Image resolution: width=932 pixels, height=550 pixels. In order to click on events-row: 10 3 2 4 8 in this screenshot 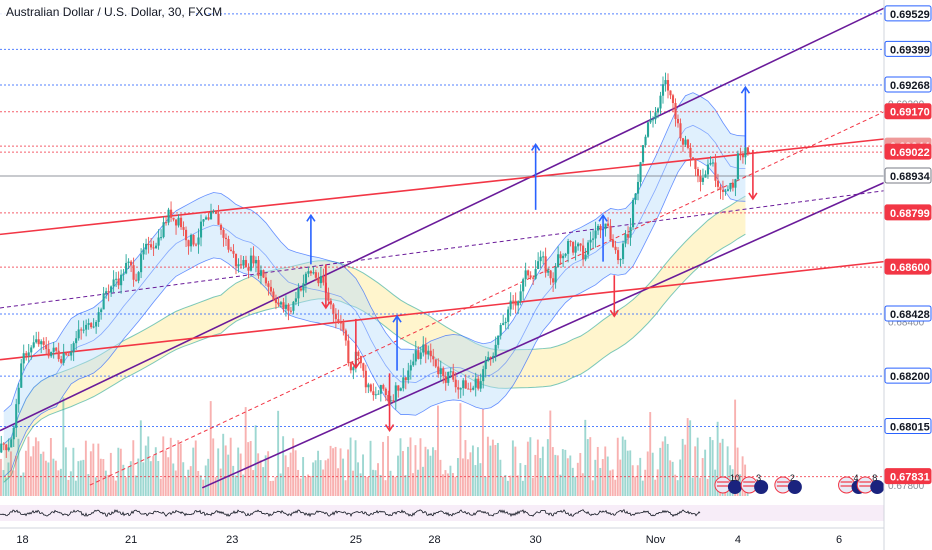, I will do `click(799, 483)`.